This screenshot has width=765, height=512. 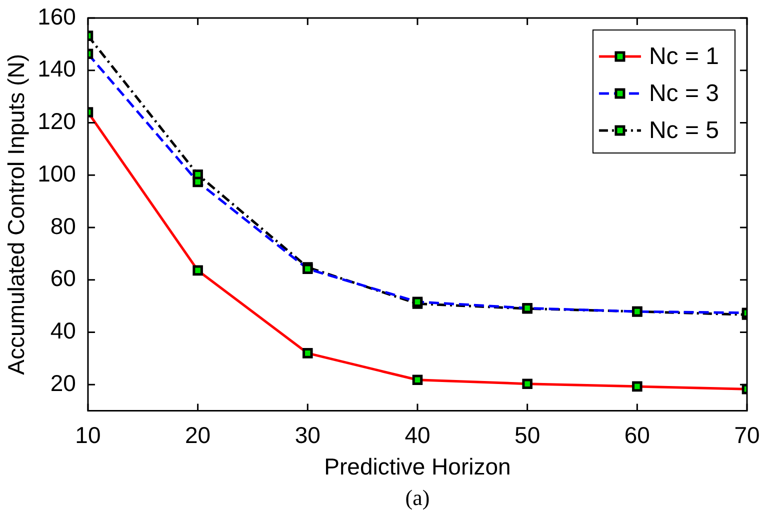 I want to click on text: (a), so click(x=417, y=497).